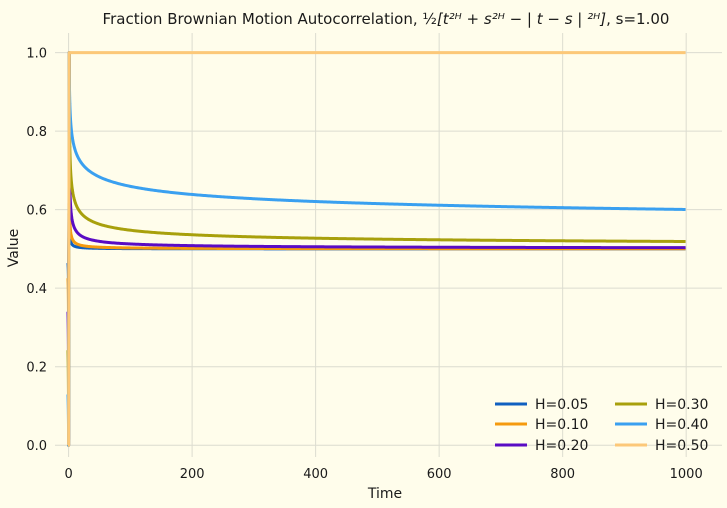  What do you see at coordinates (637, 19) in the screenshot?
I see `chart-title-suffix: , s=1.00` at bounding box center [637, 19].